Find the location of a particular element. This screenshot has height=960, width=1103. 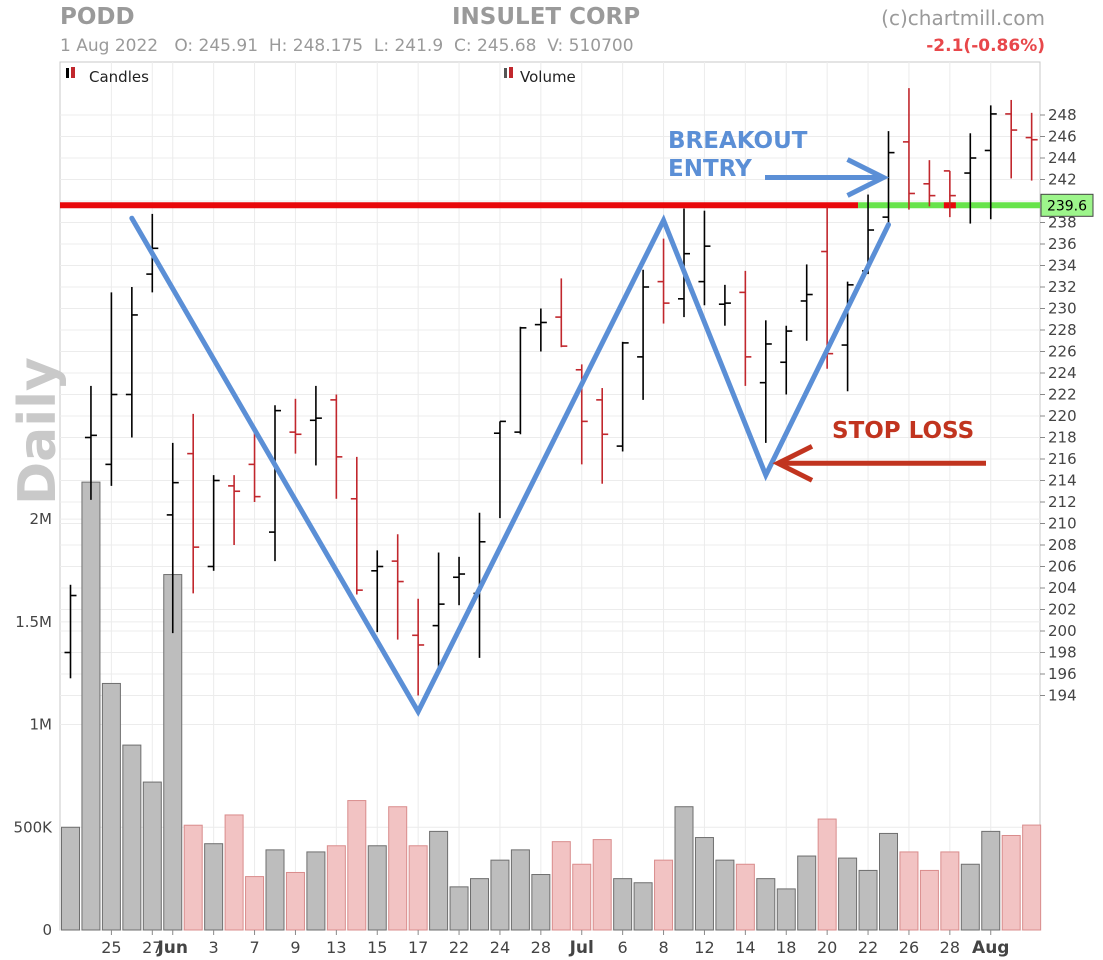

legend: Candles Volume is located at coordinates (321, 76).